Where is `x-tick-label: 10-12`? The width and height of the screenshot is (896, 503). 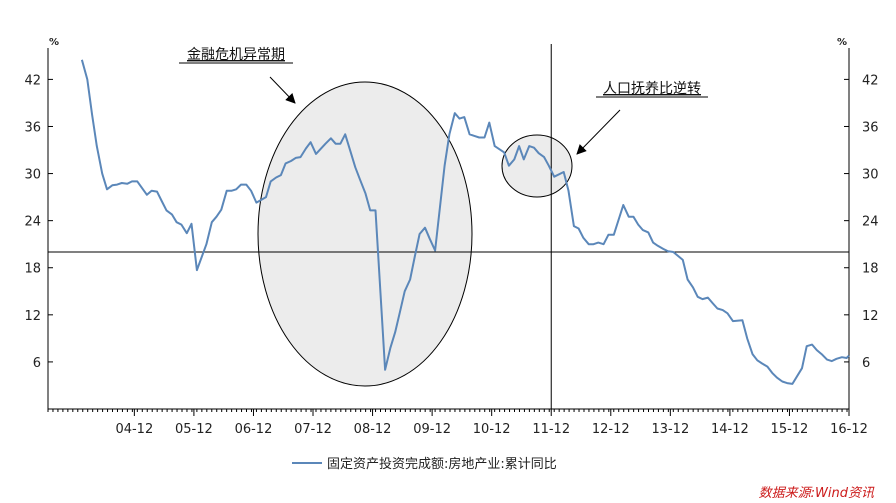 x-tick-label: 10-12 is located at coordinates (492, 429).